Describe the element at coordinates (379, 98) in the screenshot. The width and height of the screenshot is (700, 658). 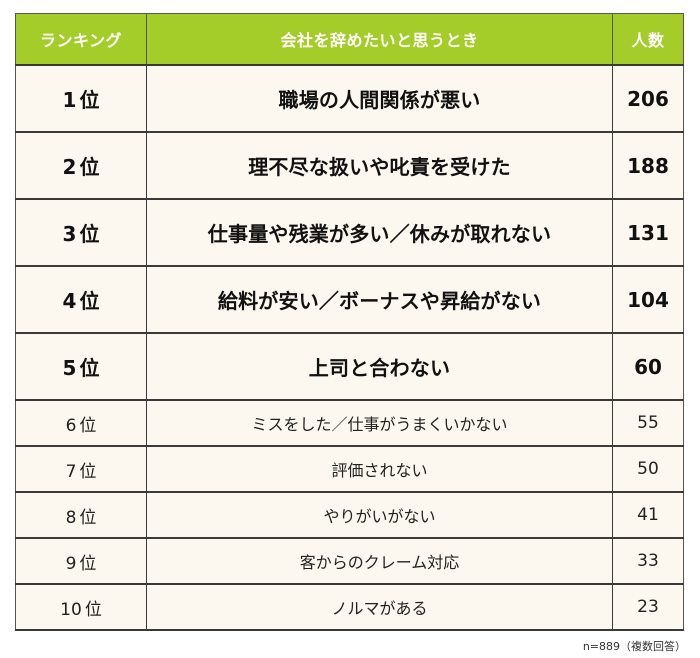
I see `reason-cell: 職場の人間関係が悪い` at that location.